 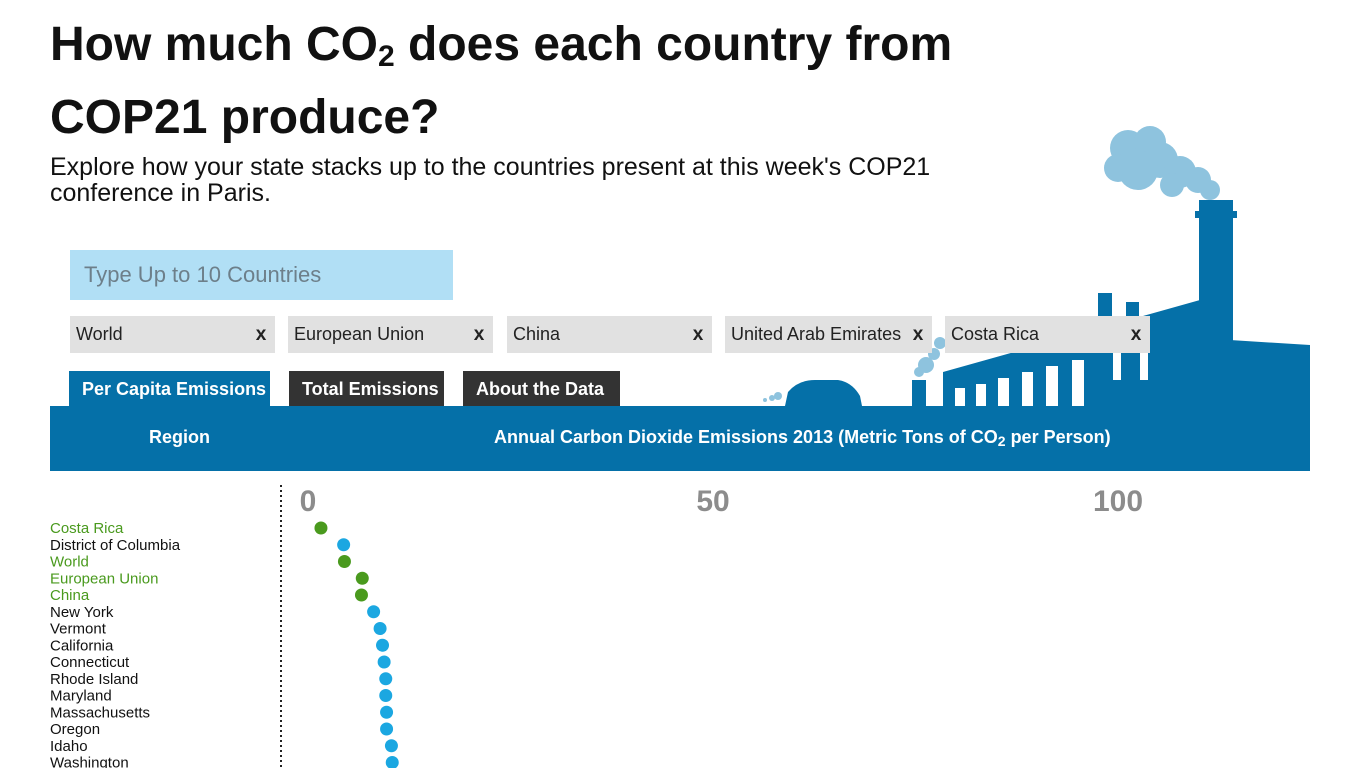 I want to click on region-row-label: Massachusetts, so click(x=100, y=712).